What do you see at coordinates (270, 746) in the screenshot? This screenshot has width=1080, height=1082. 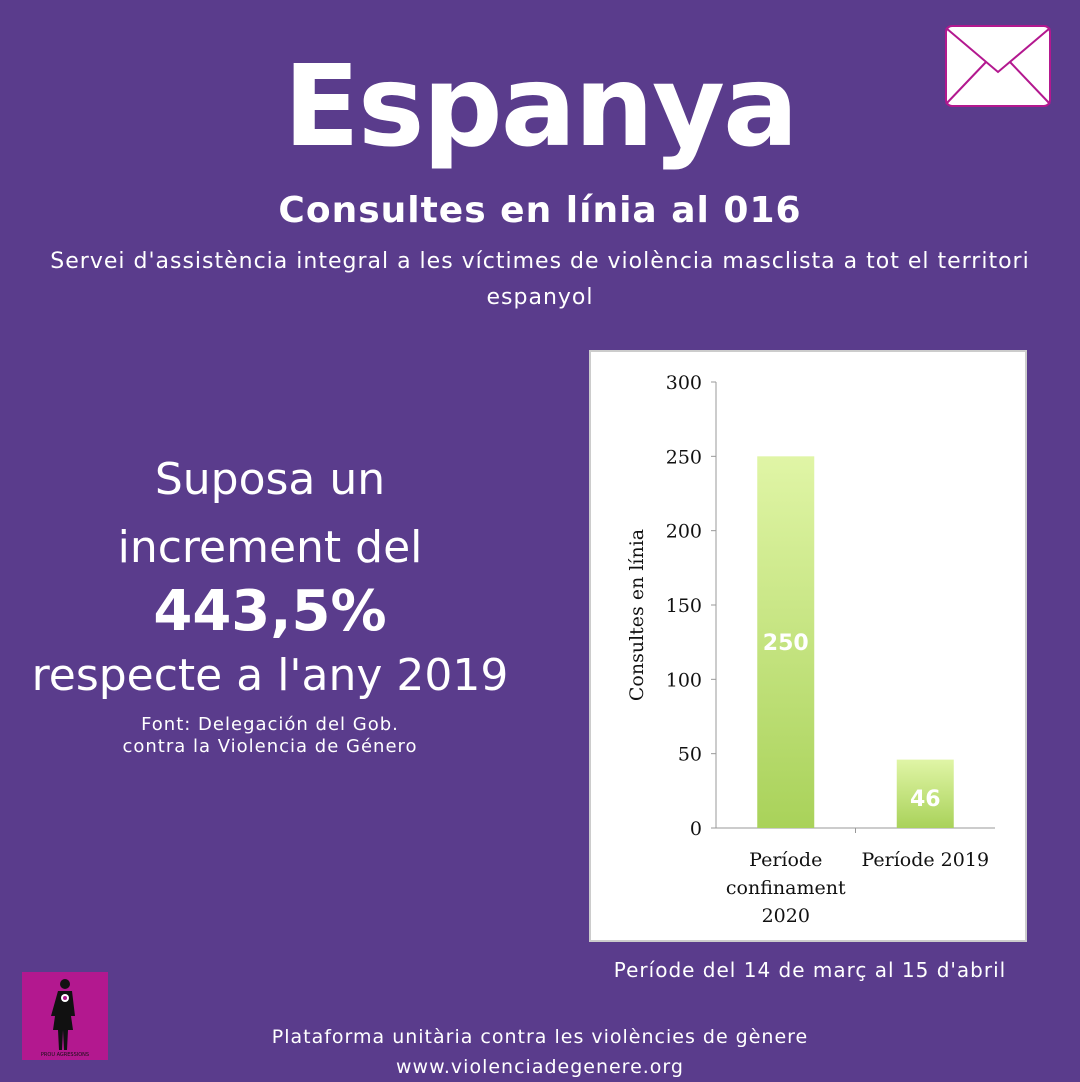 I see `source-line2: contra la Violencia de Género` at bounding box center [270, 746].